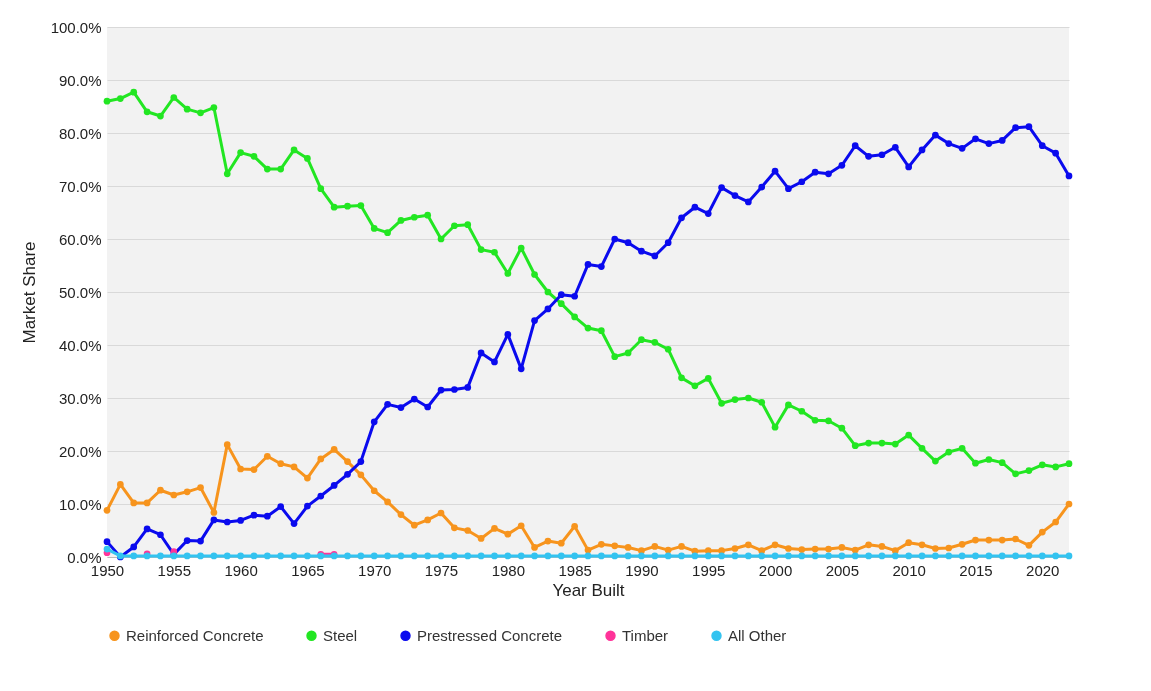 This screenshot has height=691, width=1151. Describe the element at coordinates (1043, 570) in the screenshot. I see `x-tick-label: 2020` at that location.